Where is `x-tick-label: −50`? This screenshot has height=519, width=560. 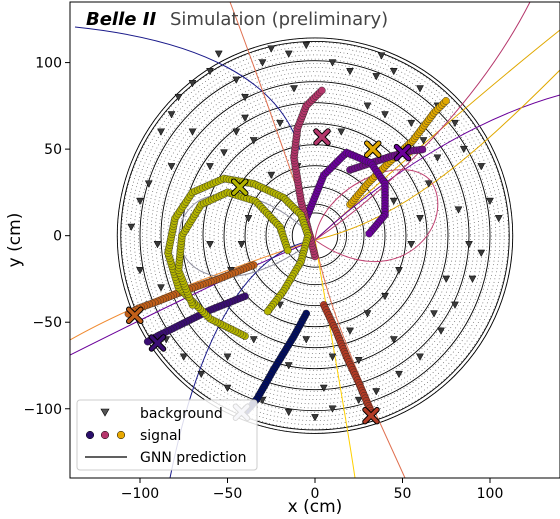
x-tick-label: −50 is located at coordinates (228, 494).